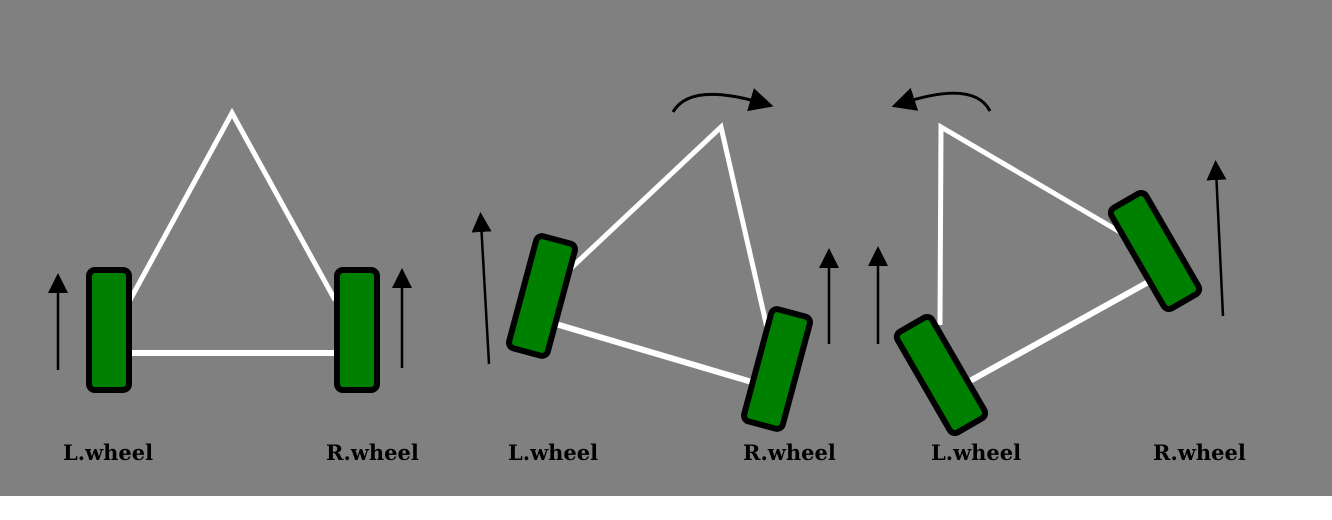 The width and height of the screenshot is (1332, 520). Describe the element at coordinates (1216, 238) in the screenshot. I see `right-wheel-speed-arrow` at that location.